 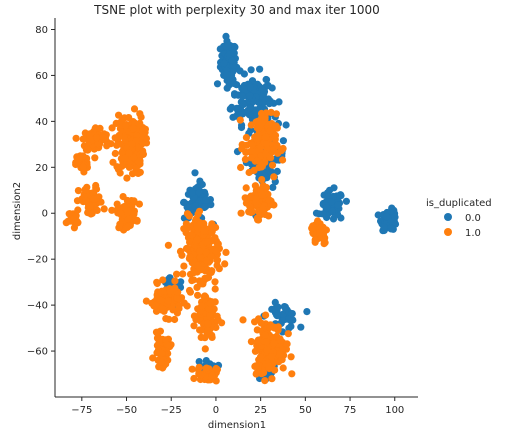 What do you see at coordinates (473, 218) in the screenshot?
I see `legend-label-0: 0.0` at bounding box center [473, 218].